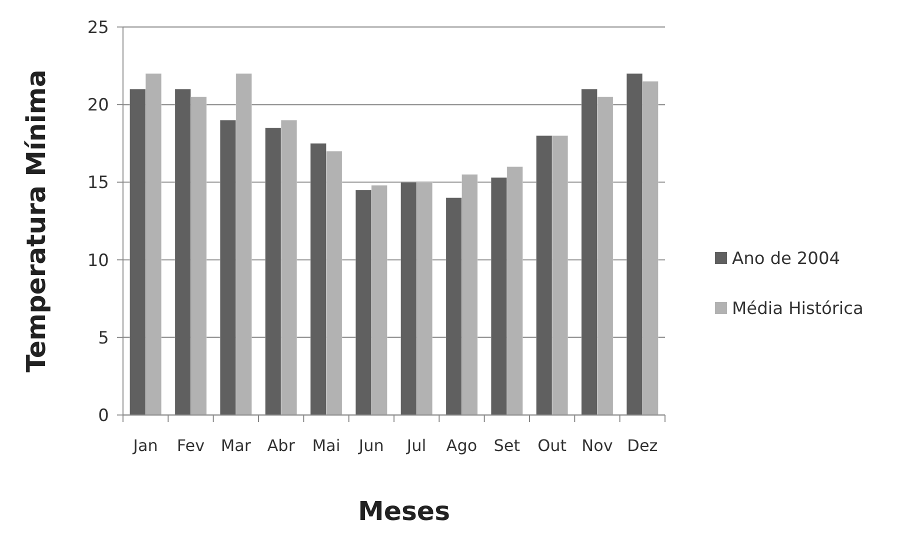 Image resolution: width=904 pixels, height=534 pixels. I want to click on x-tick-label: Ago, so click(462, 445).